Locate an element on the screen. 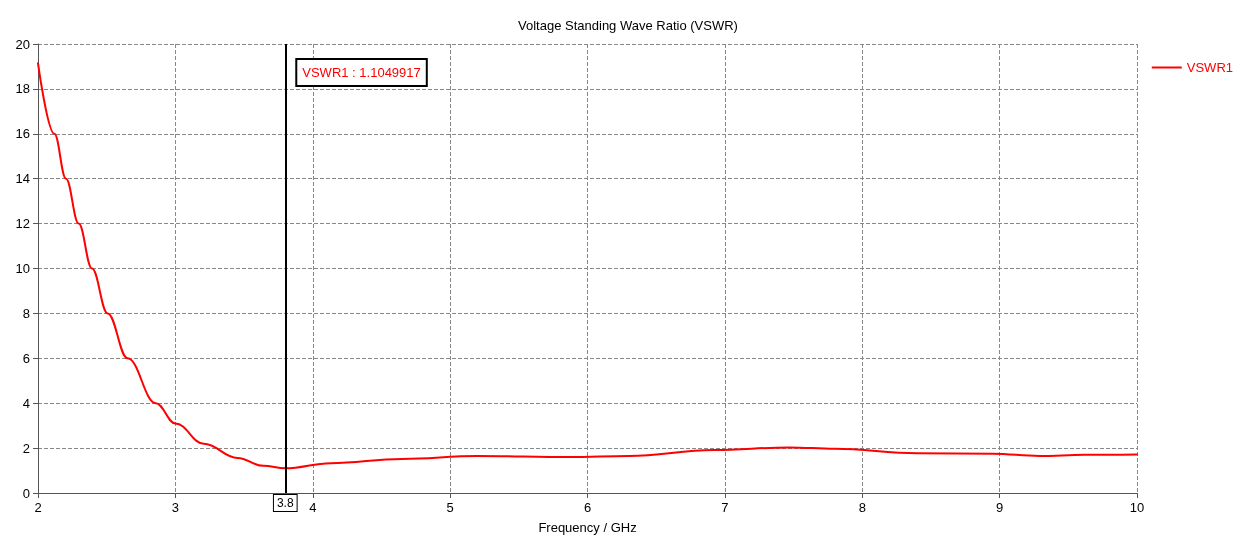 The height and width of the screenshot is (547, 1256). chart-title: Voltage Standing Wave Ratio (VSWR) is located at coordinates (628, 25).